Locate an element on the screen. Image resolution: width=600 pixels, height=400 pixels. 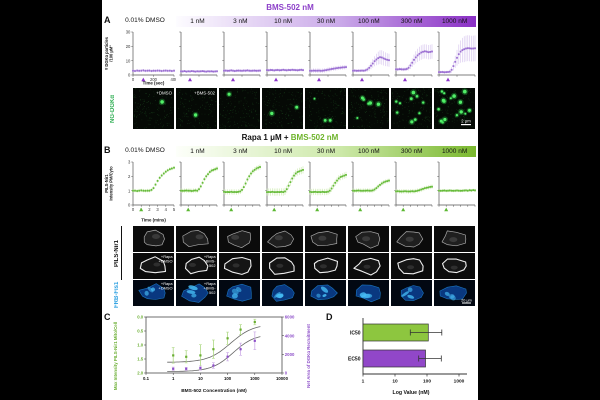
svg-text: 1000 is located at coordinates (255, 378).